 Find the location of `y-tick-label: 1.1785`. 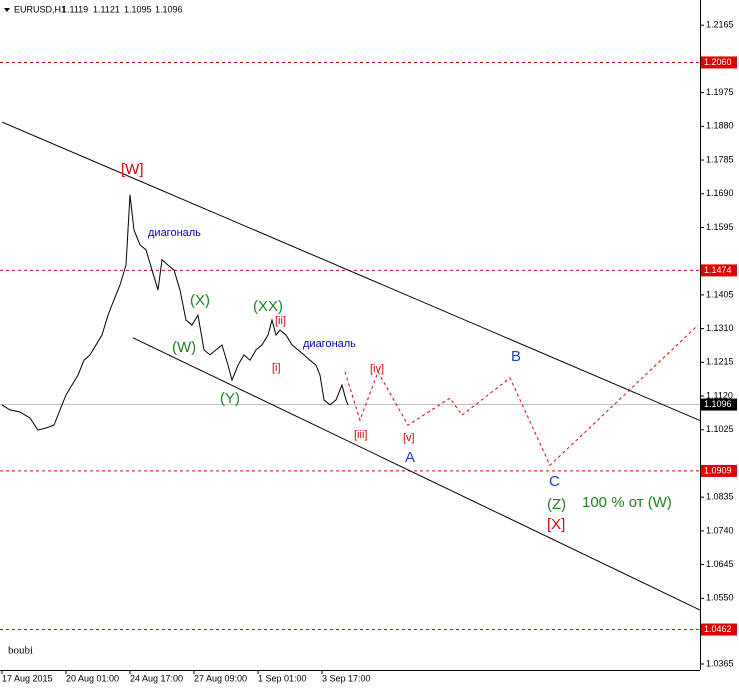

y-tick-label: 1.1785 is located at coordinates (720, 159).